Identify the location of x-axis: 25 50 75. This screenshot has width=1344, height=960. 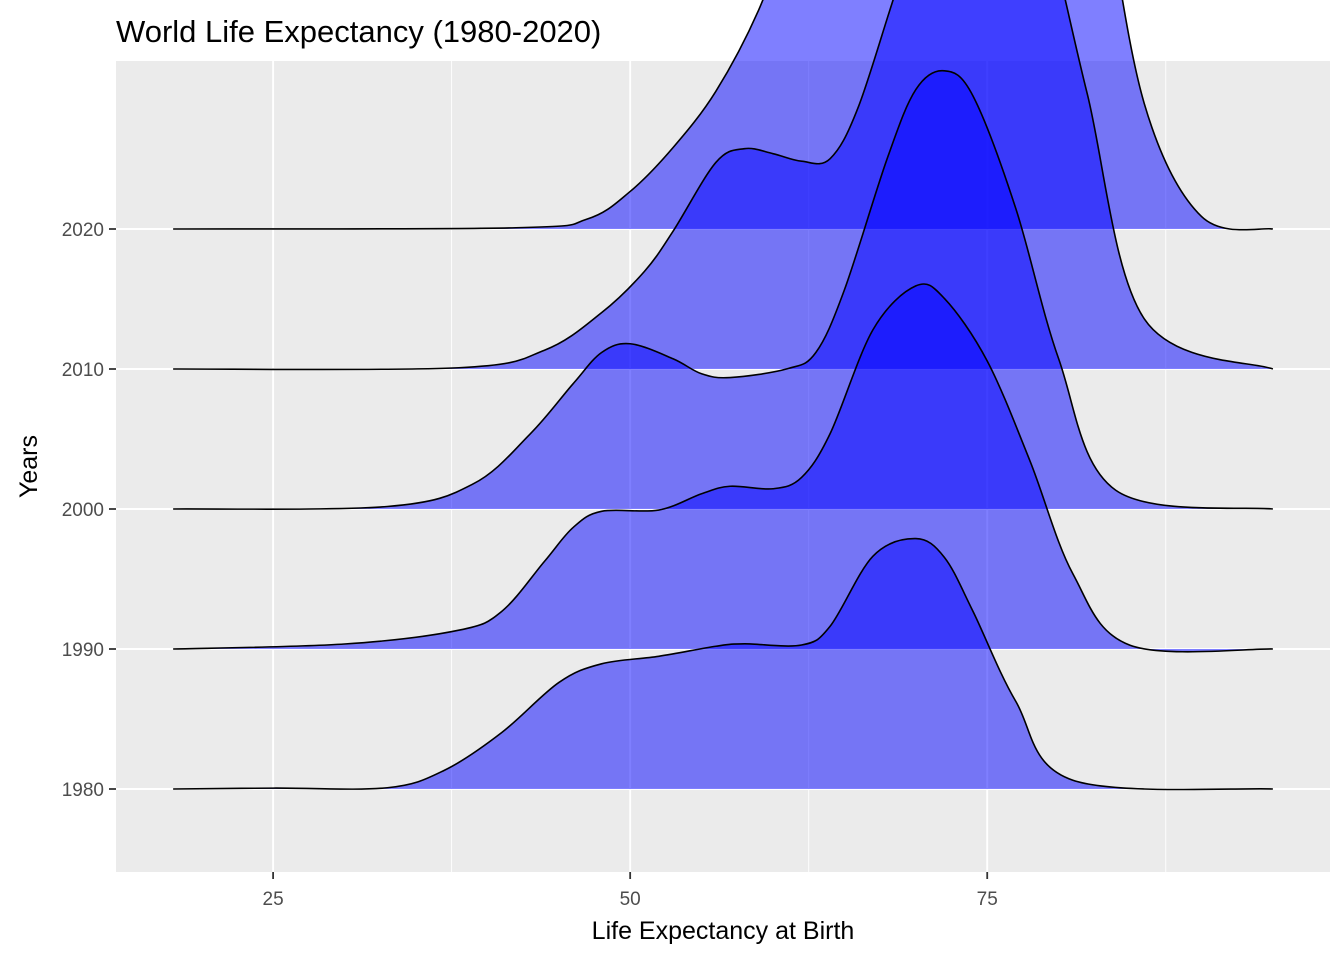
(630, 891).